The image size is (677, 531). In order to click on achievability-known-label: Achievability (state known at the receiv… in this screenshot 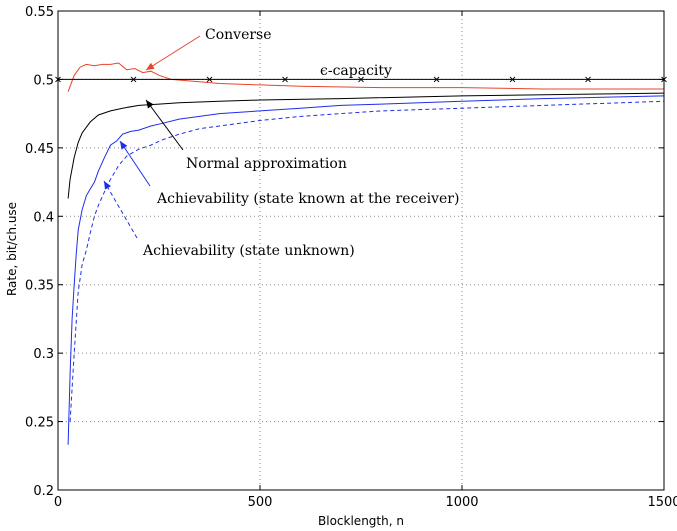, I will do `click(307, 199)`.